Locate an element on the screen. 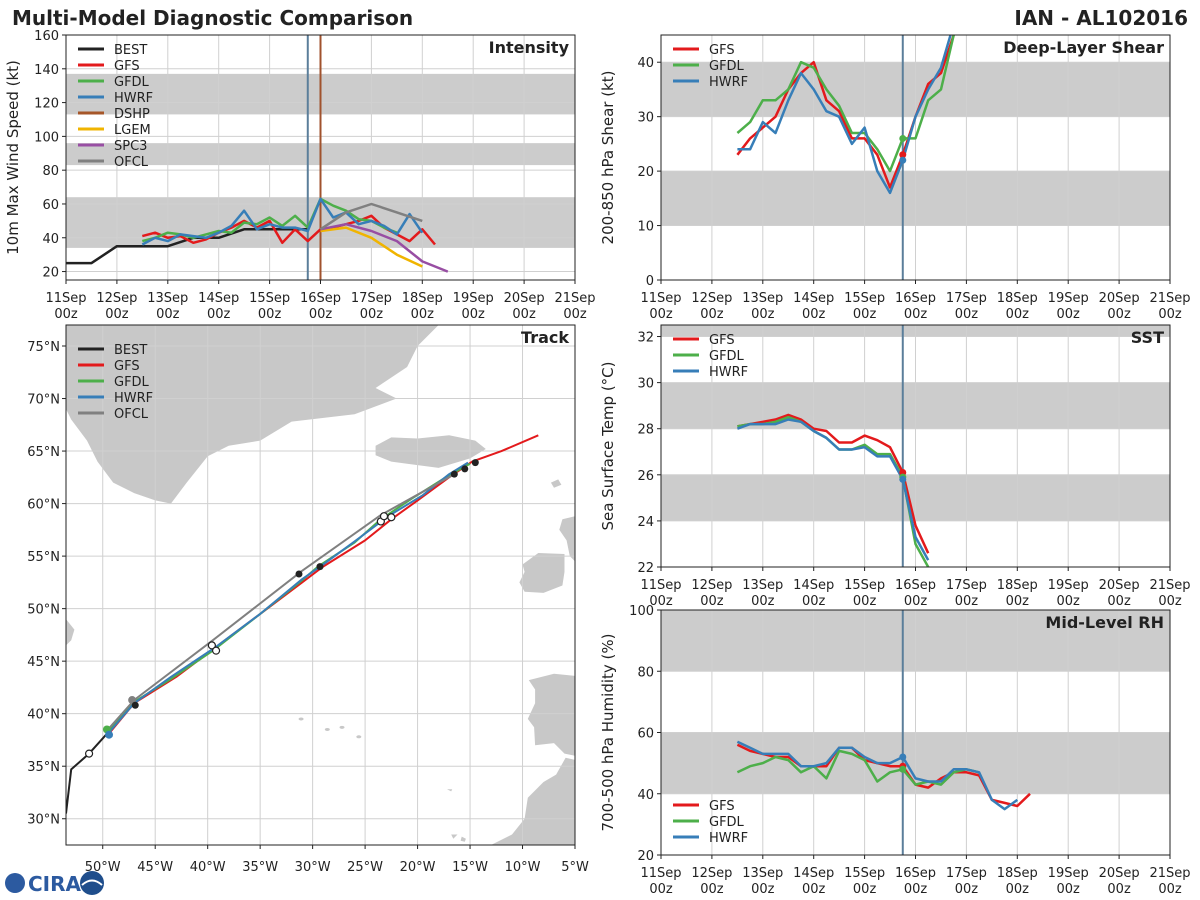 The width and height of the screenshot is (1200, 900). shear-legend-label-hwrf: HWRF is located at coordinates (728, 82).